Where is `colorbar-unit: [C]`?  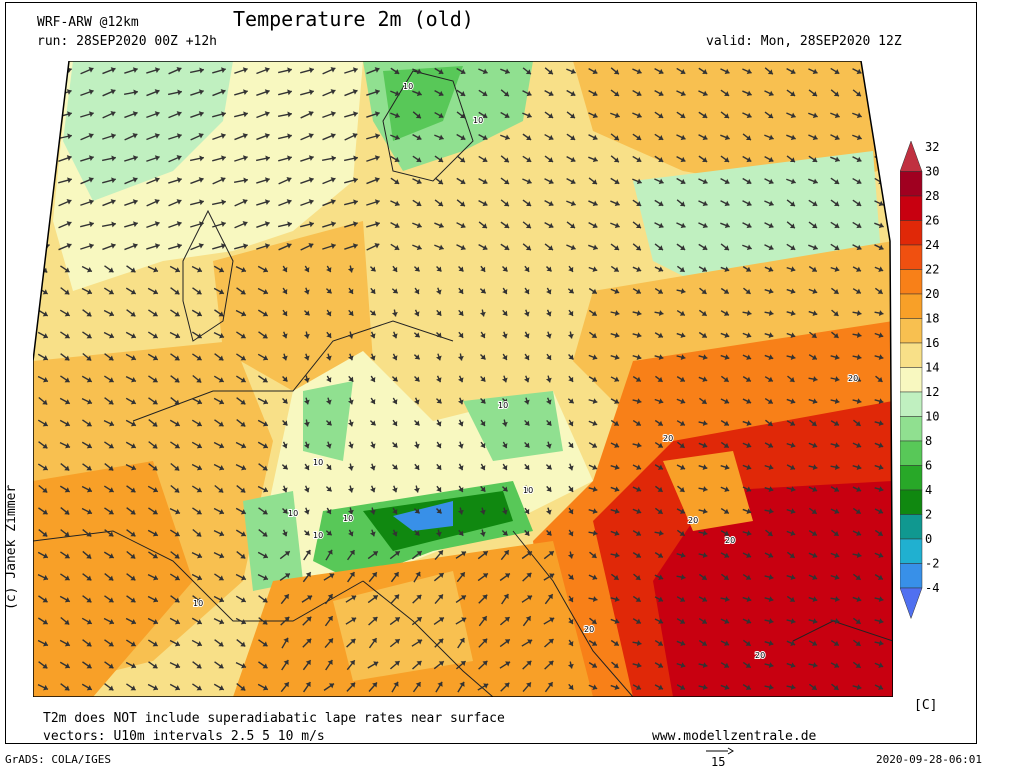
colorbar-unit: [C] is located at coordinates (926, 705).